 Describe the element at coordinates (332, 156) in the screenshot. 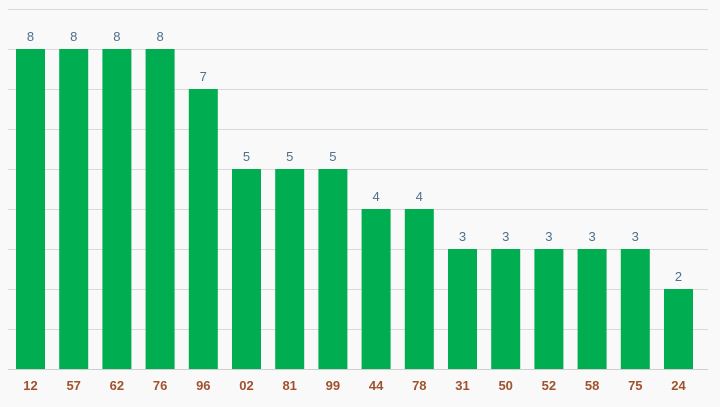

I see `value-label-99: 5` at that location.